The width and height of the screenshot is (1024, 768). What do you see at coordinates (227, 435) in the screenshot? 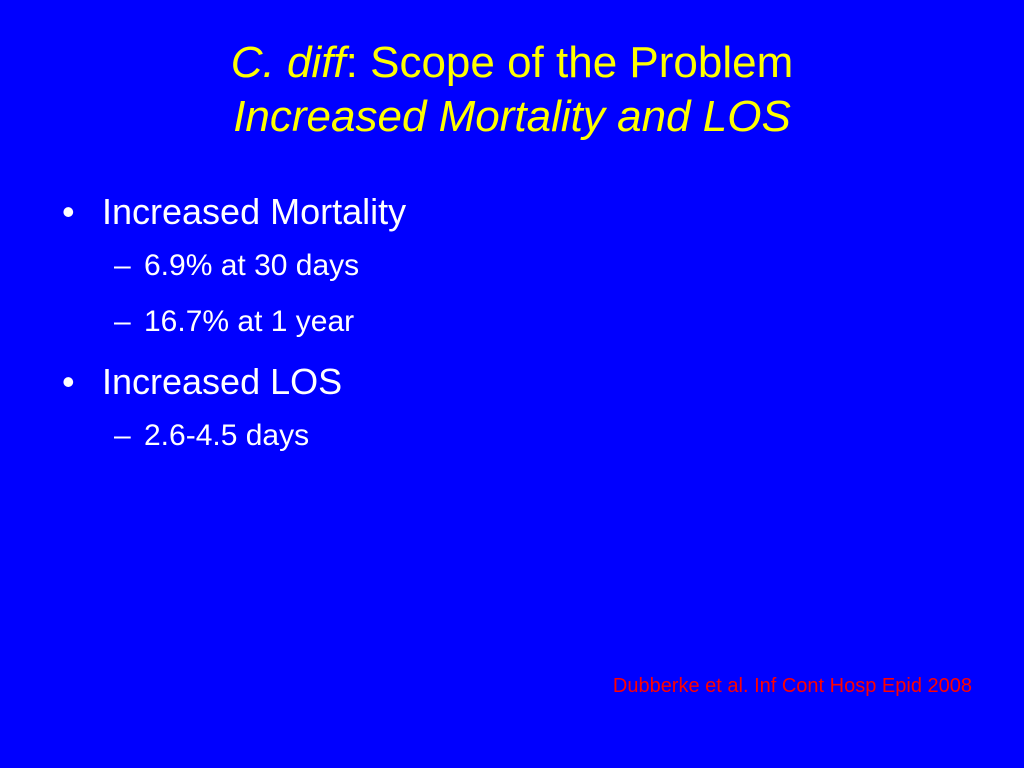
I see `sub-bullet-label: 2.6-4.5 days` at bounding box center [227, 435].